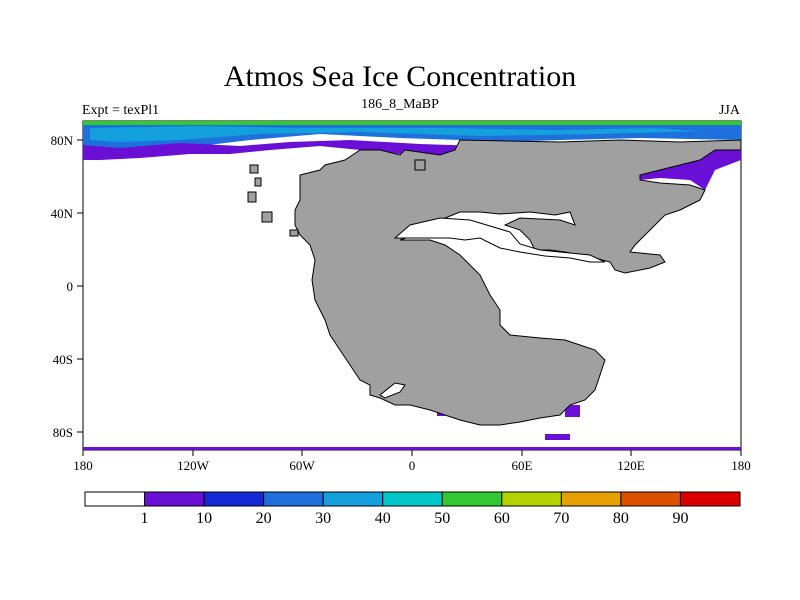 The image size is (800, 600). I want to click on colorbar-label: 50, so click(442, 518).